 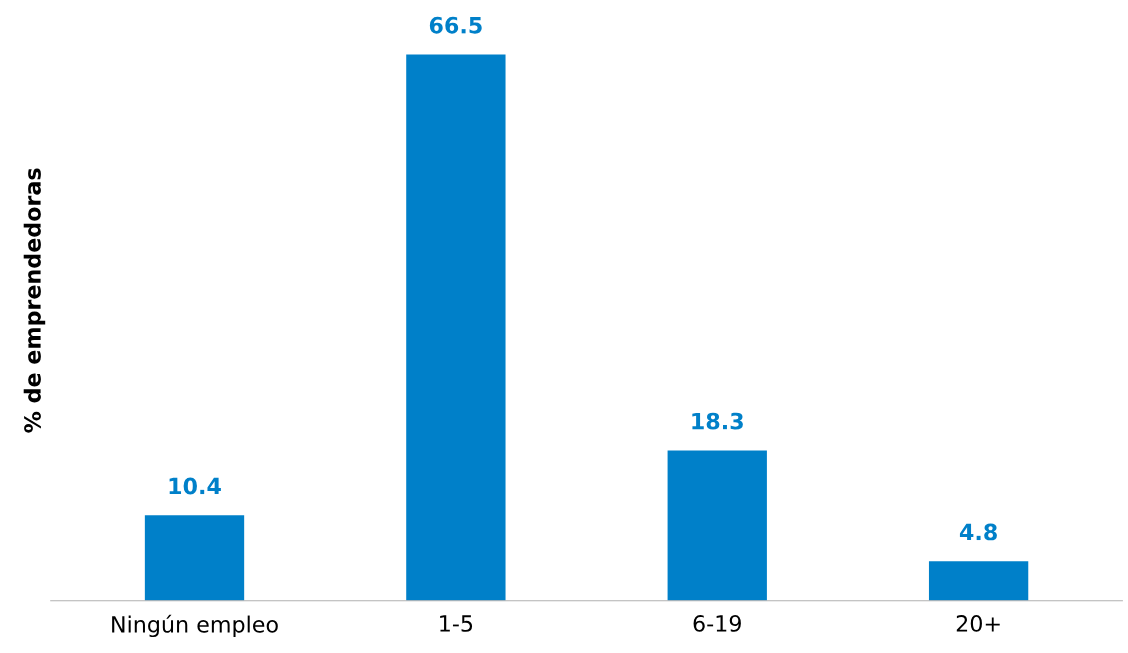 I want to click on y-axis-title: % de emprendedoras, so click(x=34, y=300).